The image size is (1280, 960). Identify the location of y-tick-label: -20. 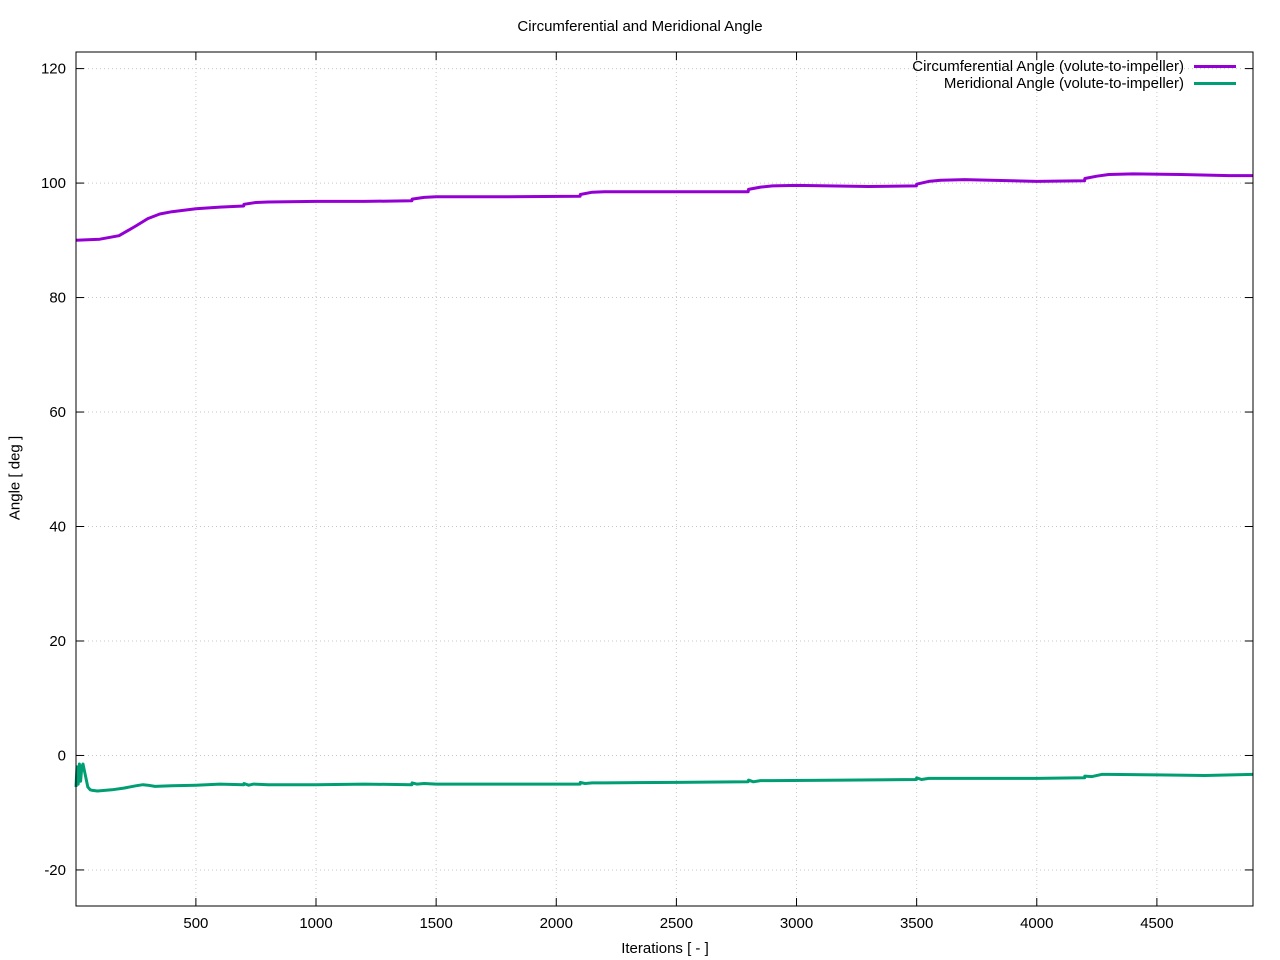
(55, 870).